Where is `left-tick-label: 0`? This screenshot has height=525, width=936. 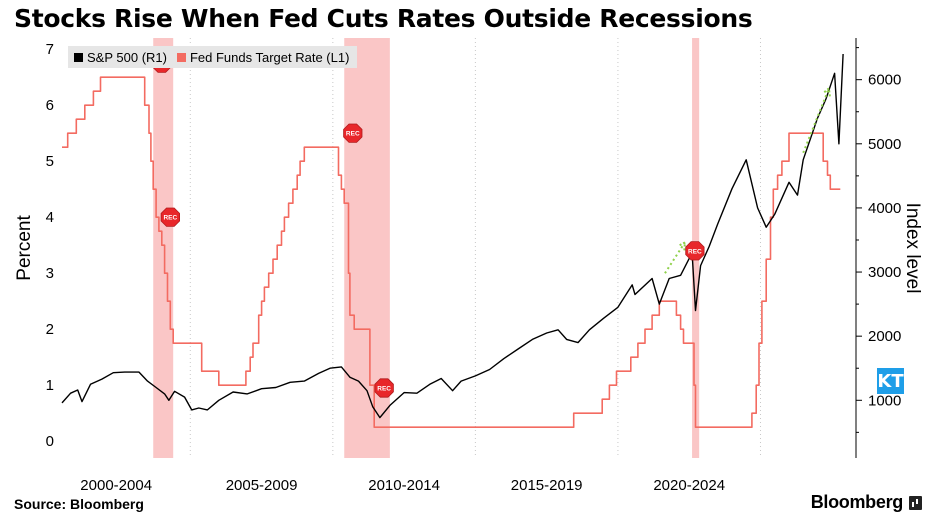
left-tick-label: 0 is located at coordinates (50, 441).